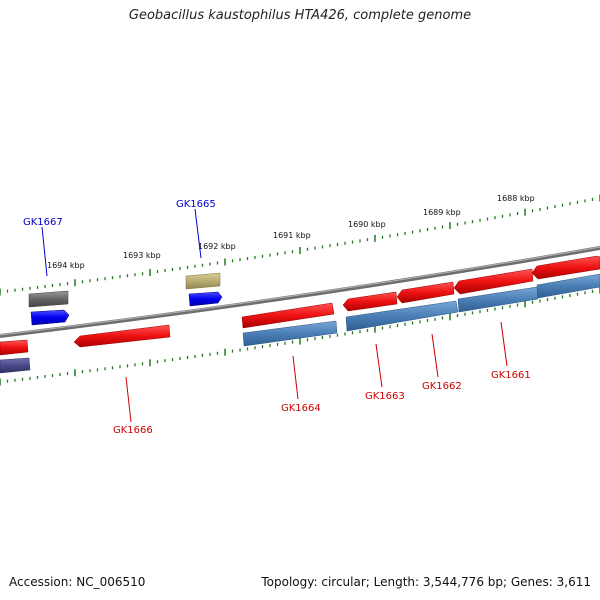  What do you see at coordinates (385, 396) in the screenshot?
I see `gene-label-gk1663: GK1663` at bounding box center [385, 396].